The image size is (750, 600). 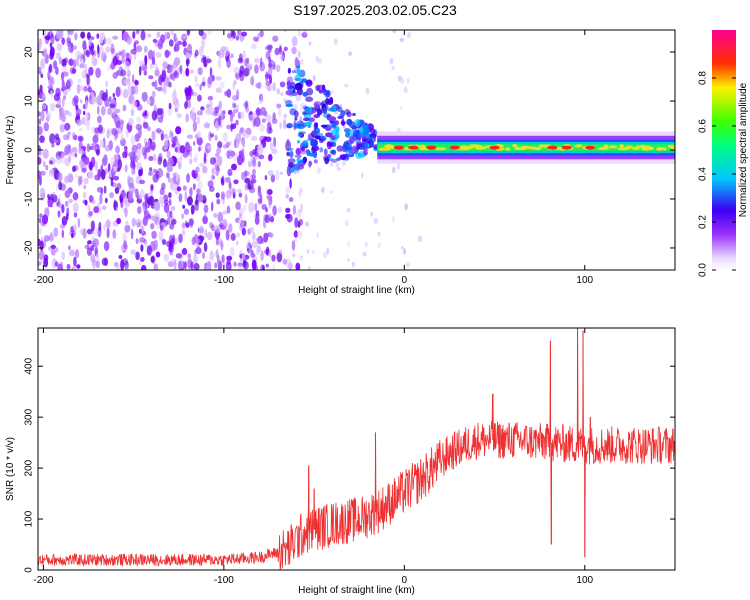 I want to click on x-tick-label: -100, so click(x=224, y=280).